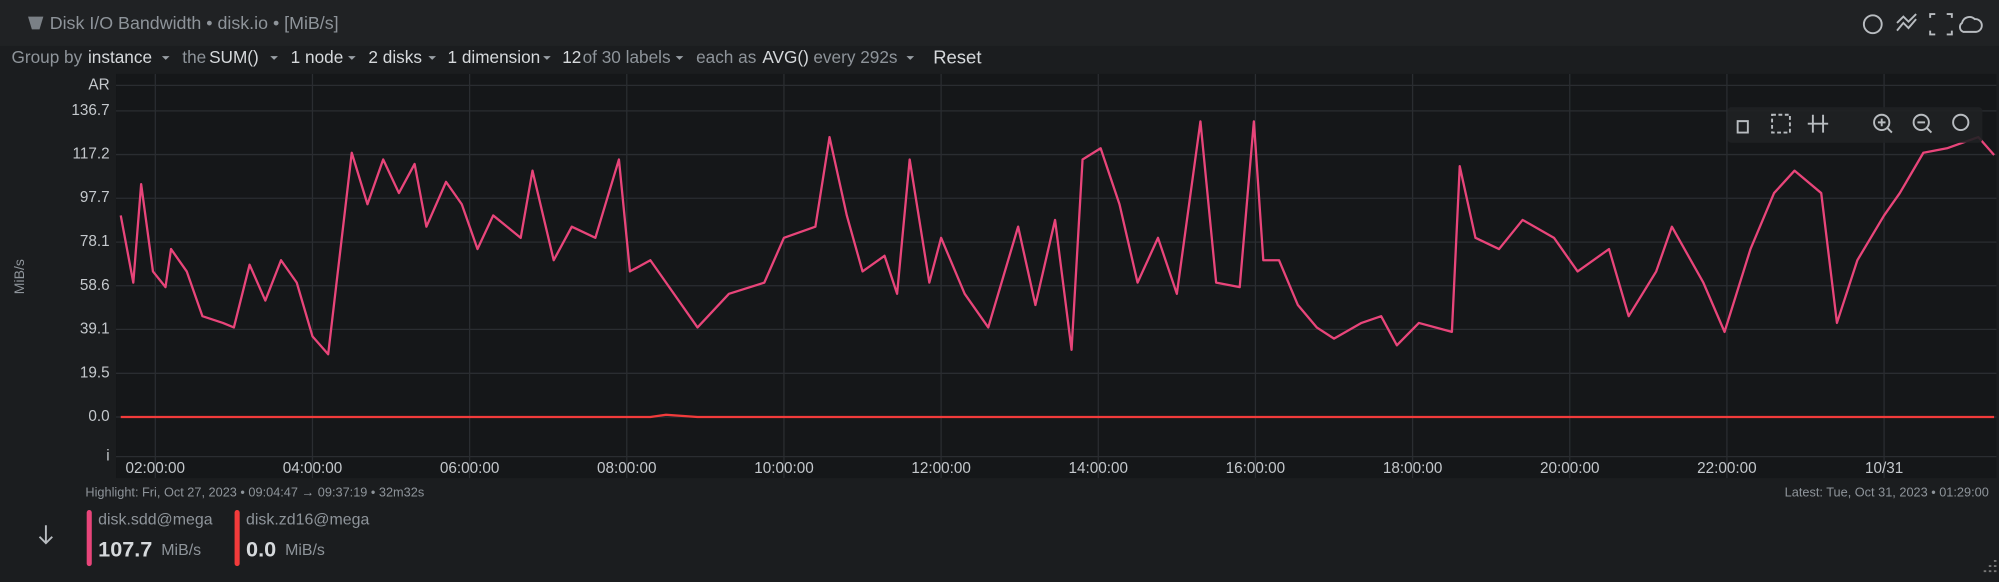  I want to click on y-tick-label: i, so click(107, 456).